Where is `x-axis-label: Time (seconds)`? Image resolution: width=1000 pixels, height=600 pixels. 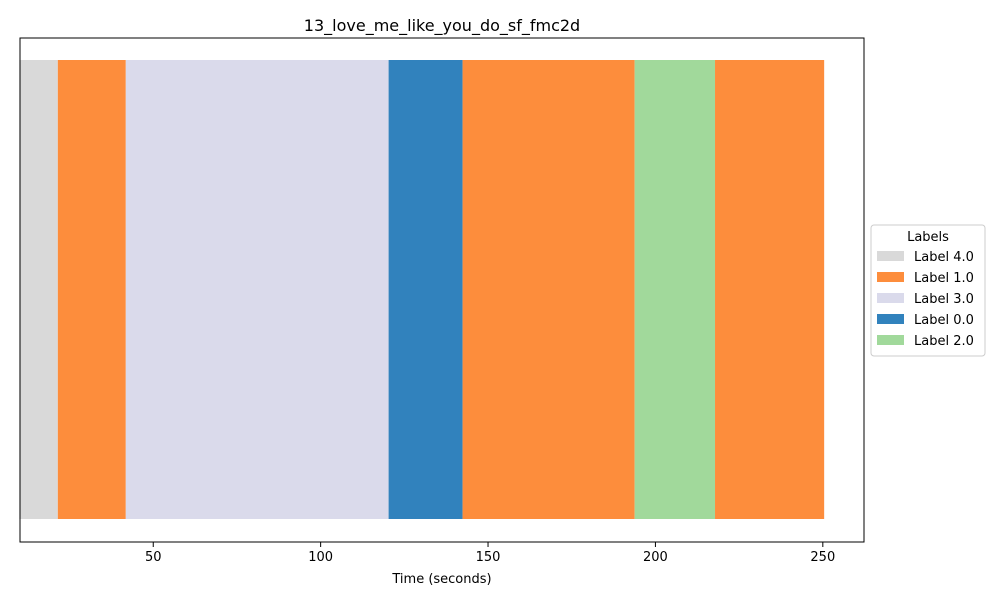 x-axis-label: Time (seconds) is located at coordinates (441, 579).